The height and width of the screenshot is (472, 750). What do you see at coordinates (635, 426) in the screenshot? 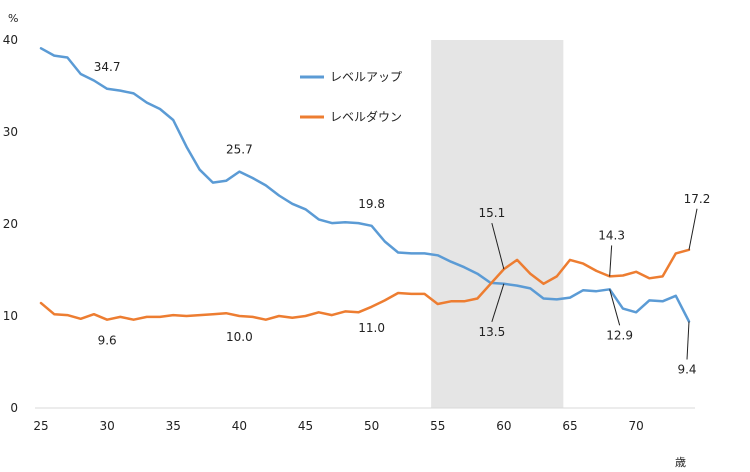
I see `x-tick-label: 70` at bounding box center [635, 426].